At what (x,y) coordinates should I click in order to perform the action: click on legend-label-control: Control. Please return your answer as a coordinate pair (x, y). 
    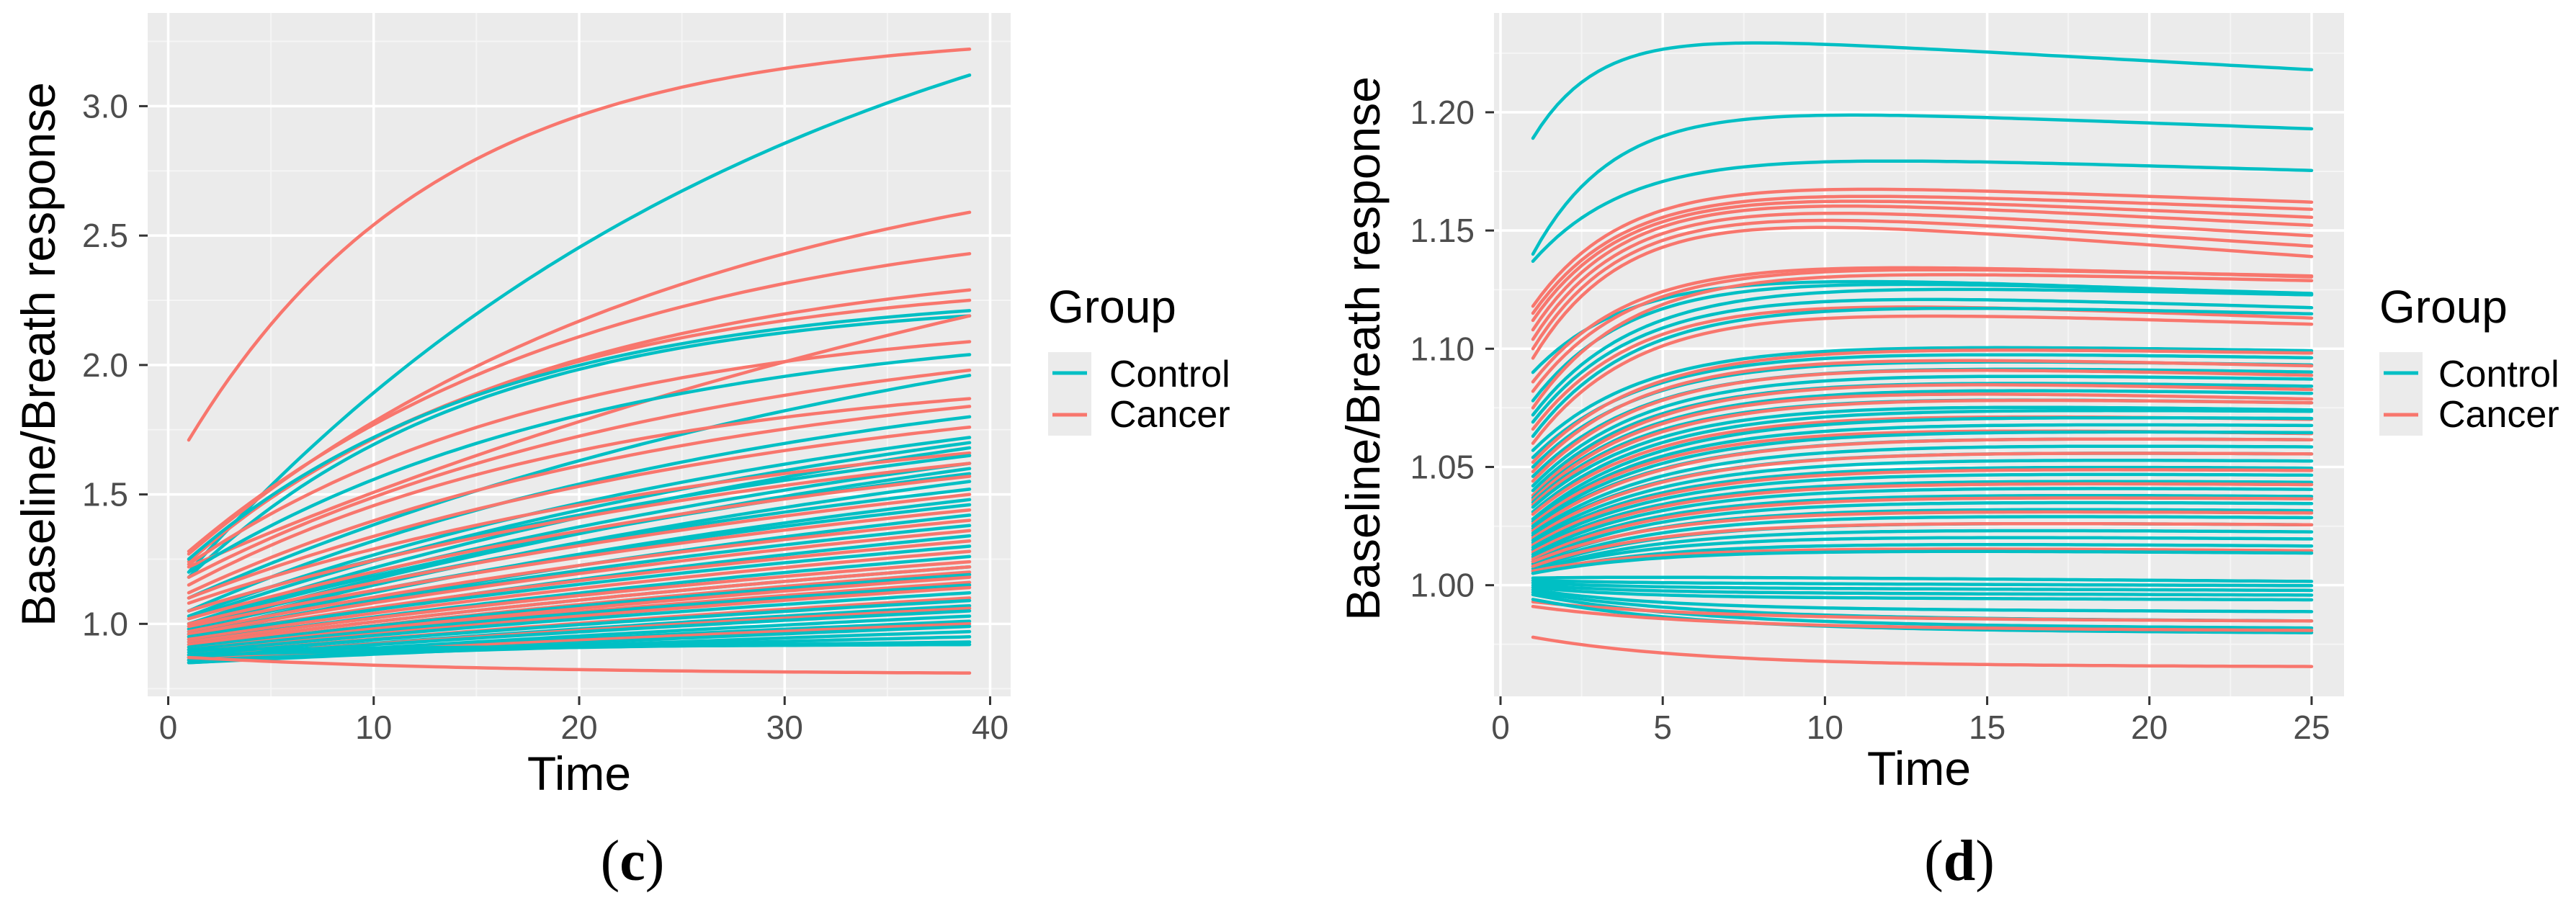
    Looking at the image, I should click on (2498, 374).